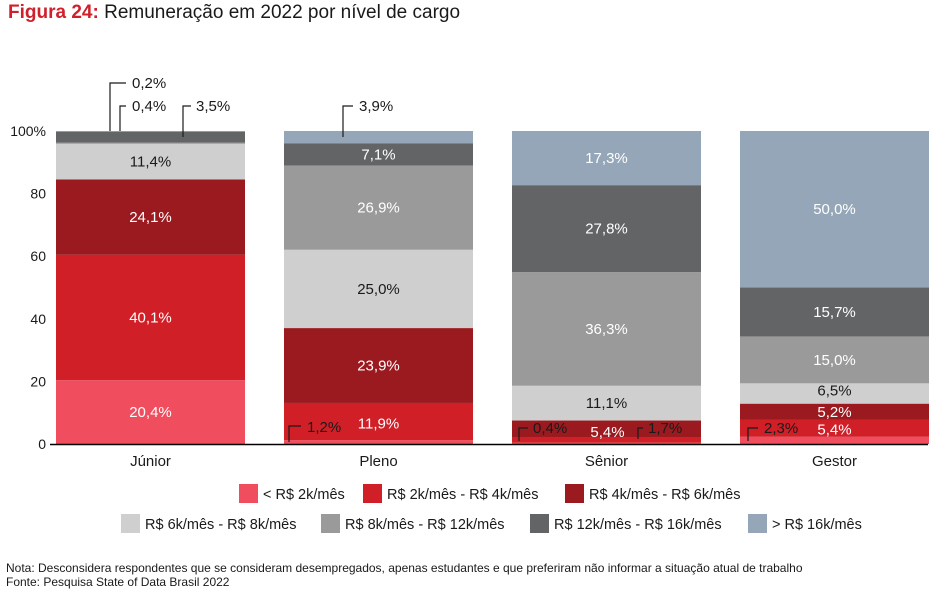 Image resolution: width=933 pixels, height=599 pixels. I want to click on data-label: 26,9%, so click(378, 208).